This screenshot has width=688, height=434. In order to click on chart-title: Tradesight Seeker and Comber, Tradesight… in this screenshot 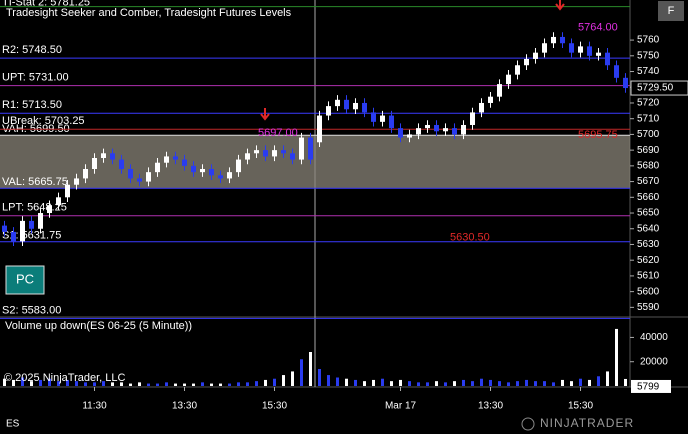, I will do `click(149, 13)`.